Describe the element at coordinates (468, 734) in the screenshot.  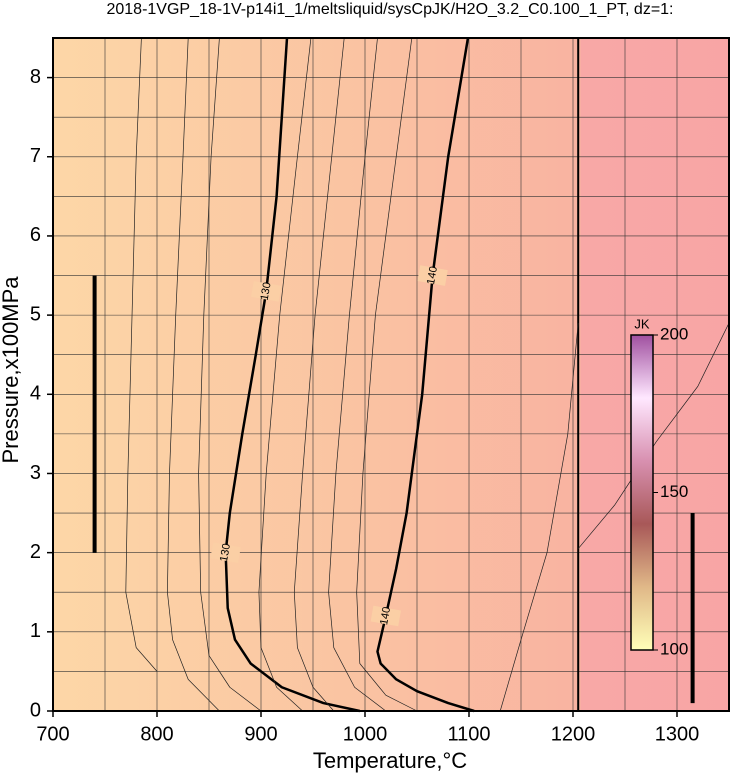
I see `x-tick-label: 1100` at that location.